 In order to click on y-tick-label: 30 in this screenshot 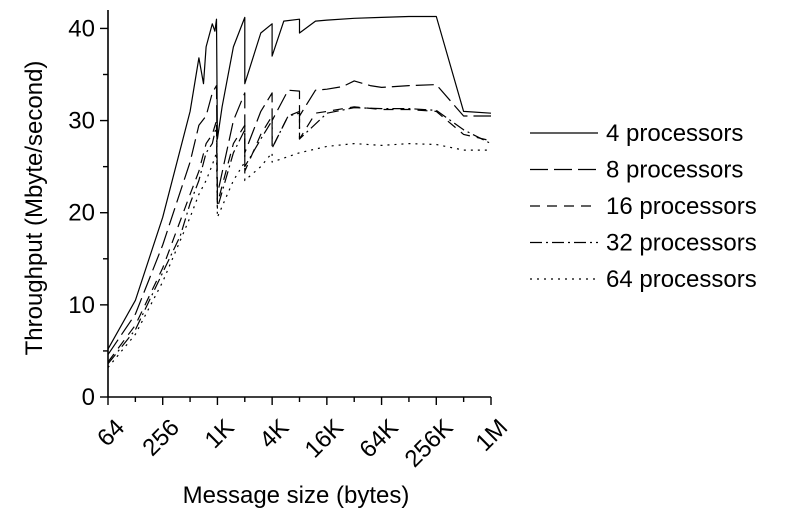, I will do `click(81, 121)`.